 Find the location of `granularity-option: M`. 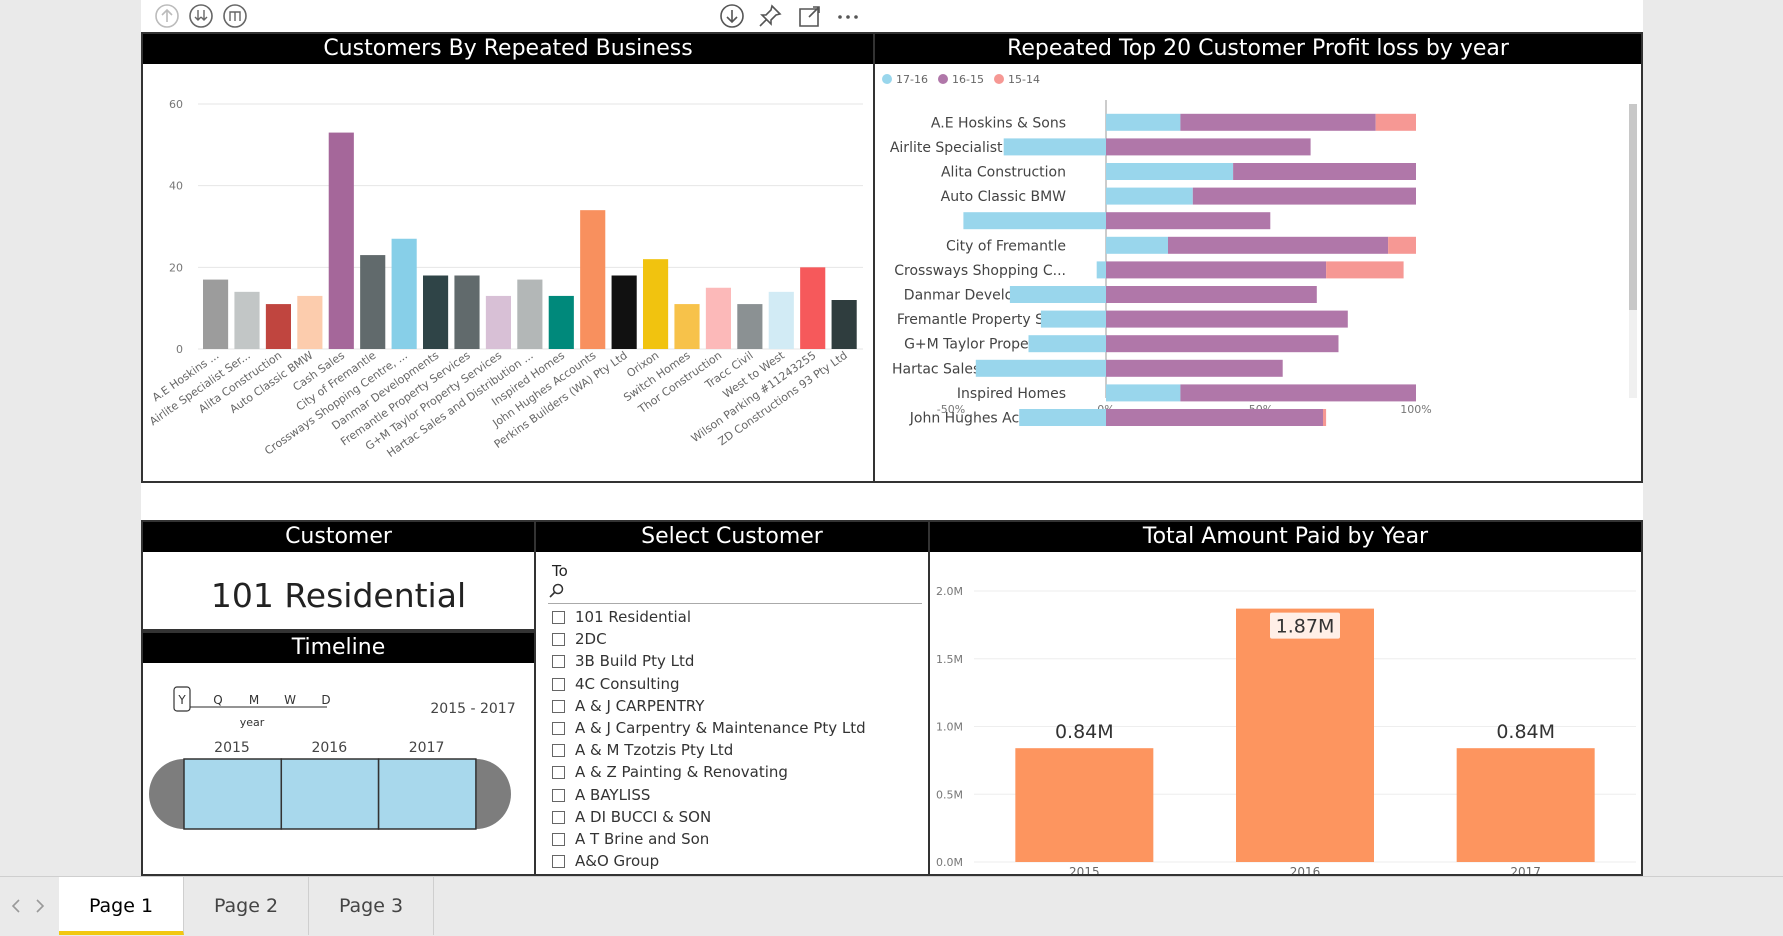

granularity-option: M is located at coordinates (254, 700).